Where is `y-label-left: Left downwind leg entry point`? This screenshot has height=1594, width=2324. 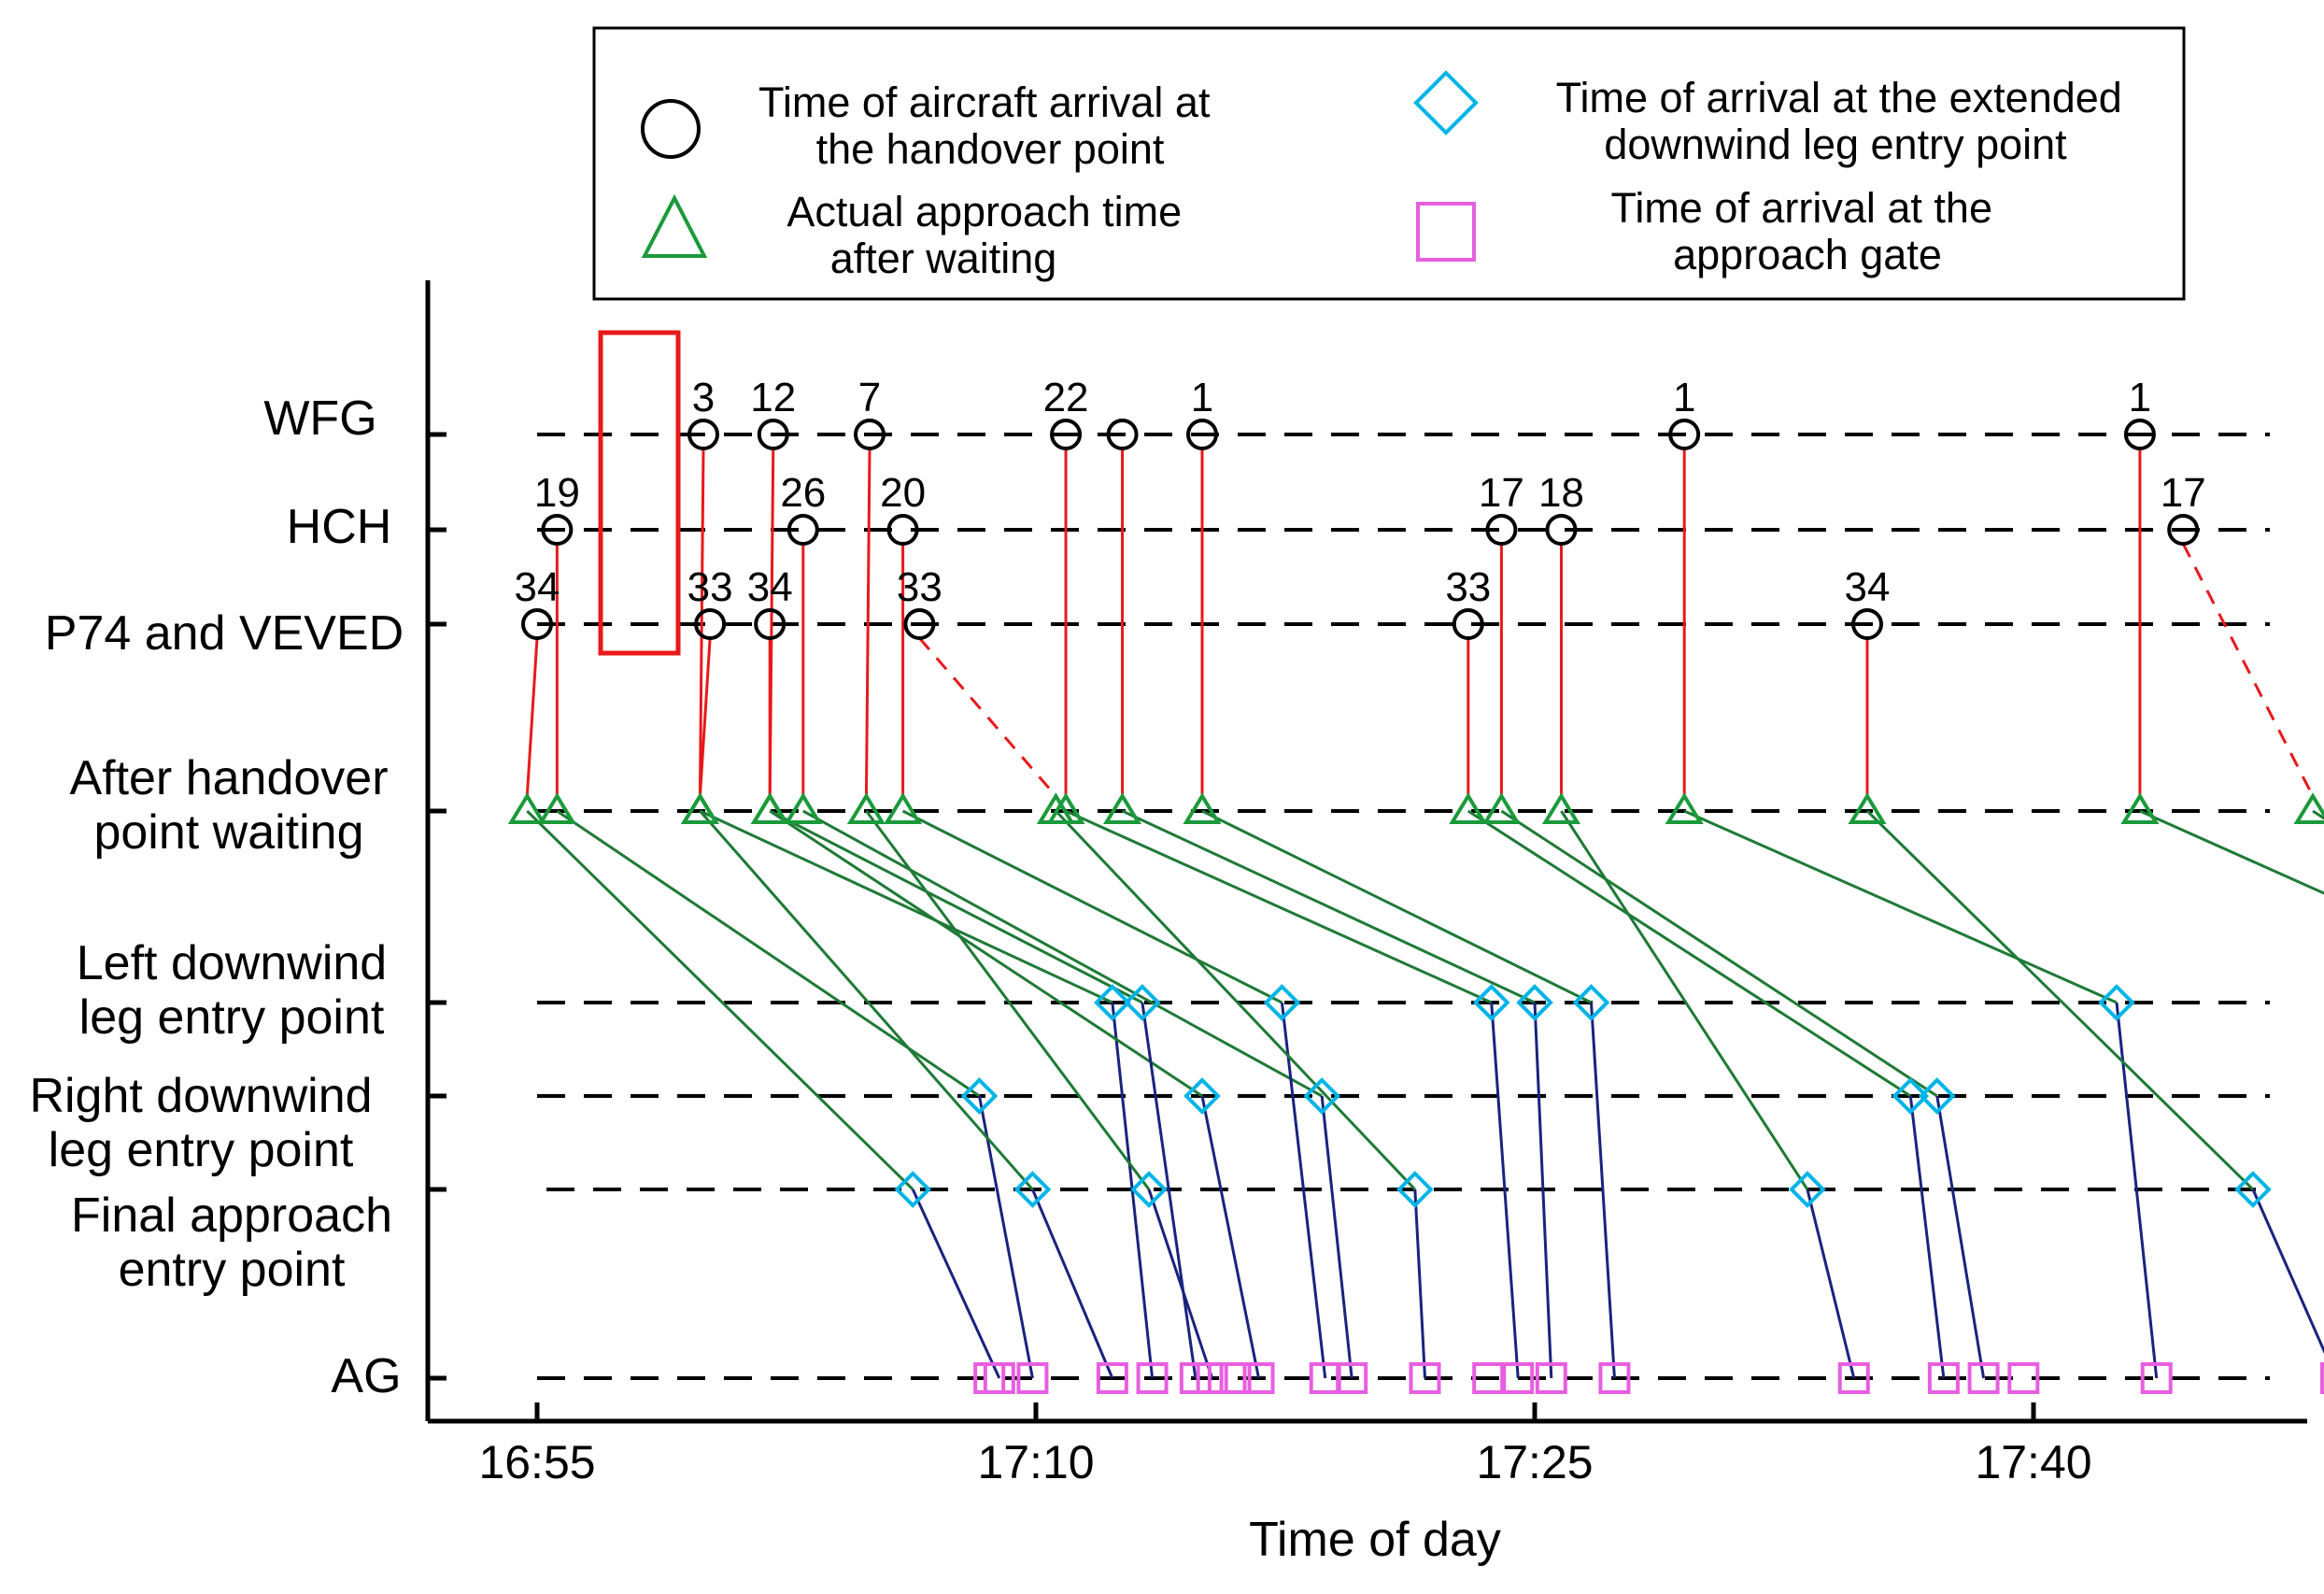
y-label-left: Left downwind leg entry point is located at coordinates (232, 990).